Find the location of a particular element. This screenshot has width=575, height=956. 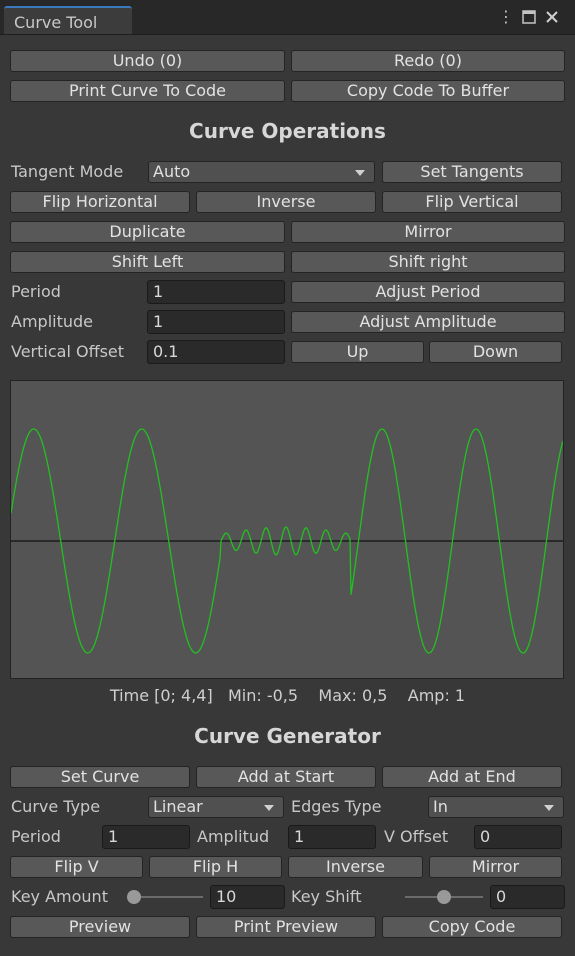

key-shift-slider is located at coordinates (444, 897).